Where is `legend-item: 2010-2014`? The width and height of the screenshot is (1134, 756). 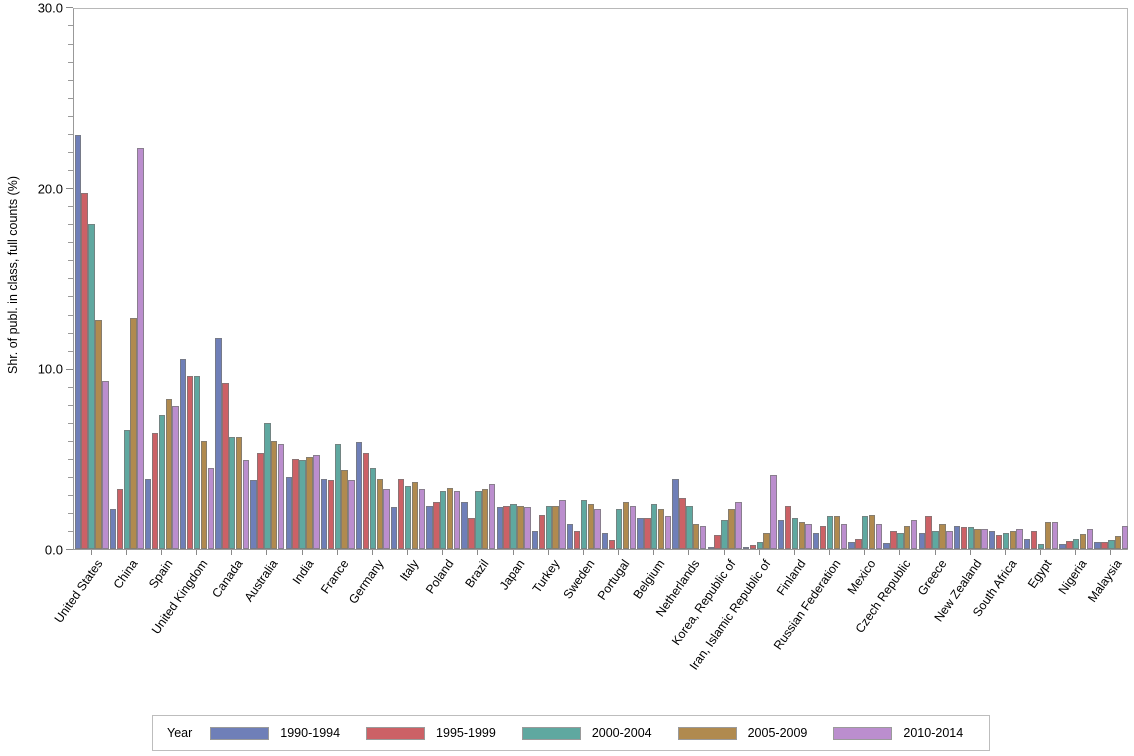
legend-item: 2010-2014 is located at coordinates (898, 733).